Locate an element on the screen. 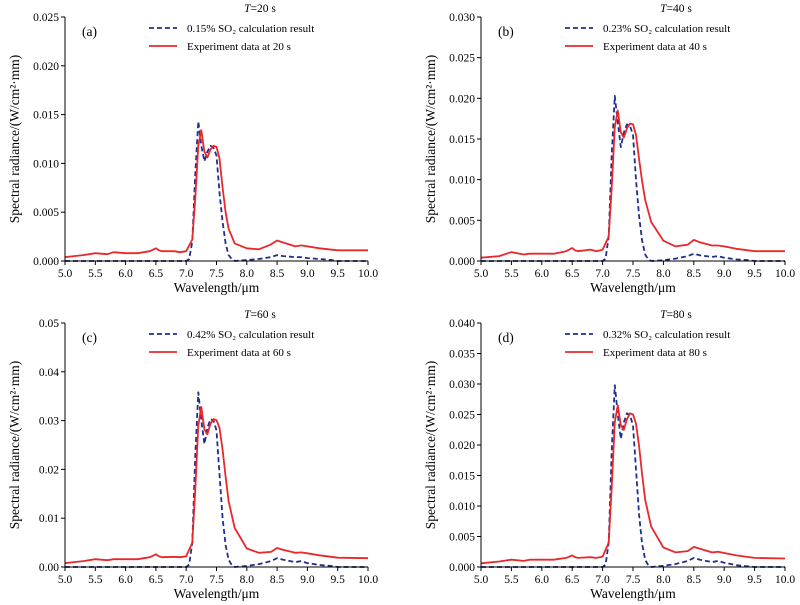  panel-title-value: =40 s is located at coordinates (680, 9).